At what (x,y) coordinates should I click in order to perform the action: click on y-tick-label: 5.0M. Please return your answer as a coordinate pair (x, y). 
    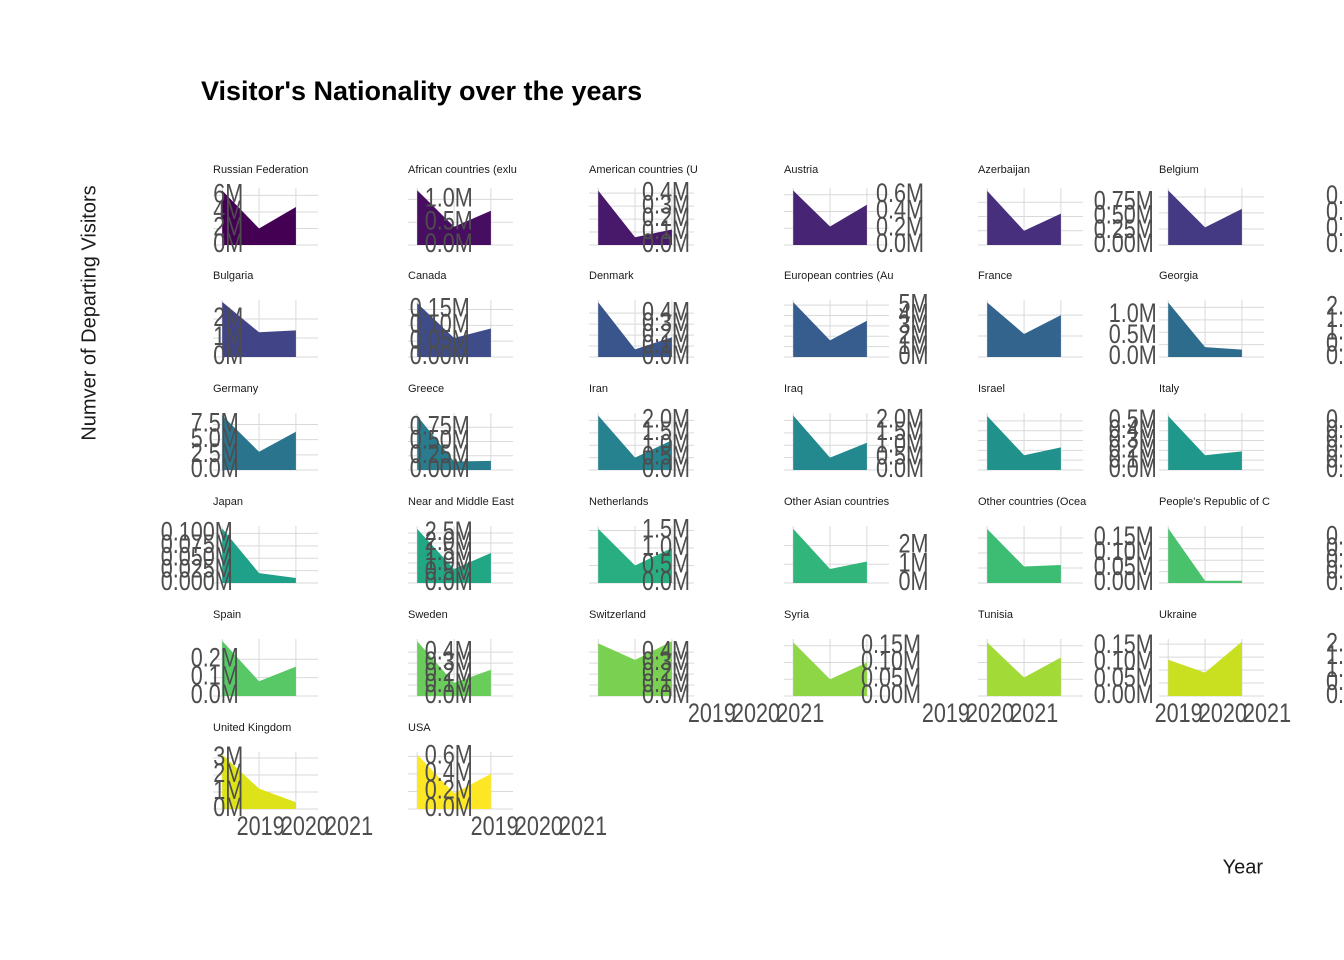
    Looking at the image, I should click on (215, 439).